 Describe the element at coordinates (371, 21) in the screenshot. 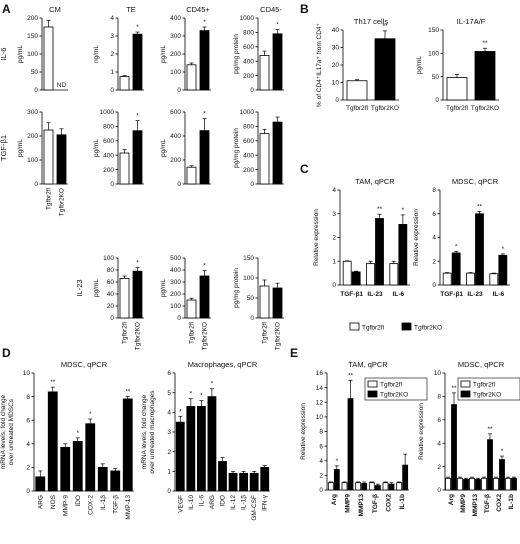

I see `chart-title: Th17 cells` at that location.